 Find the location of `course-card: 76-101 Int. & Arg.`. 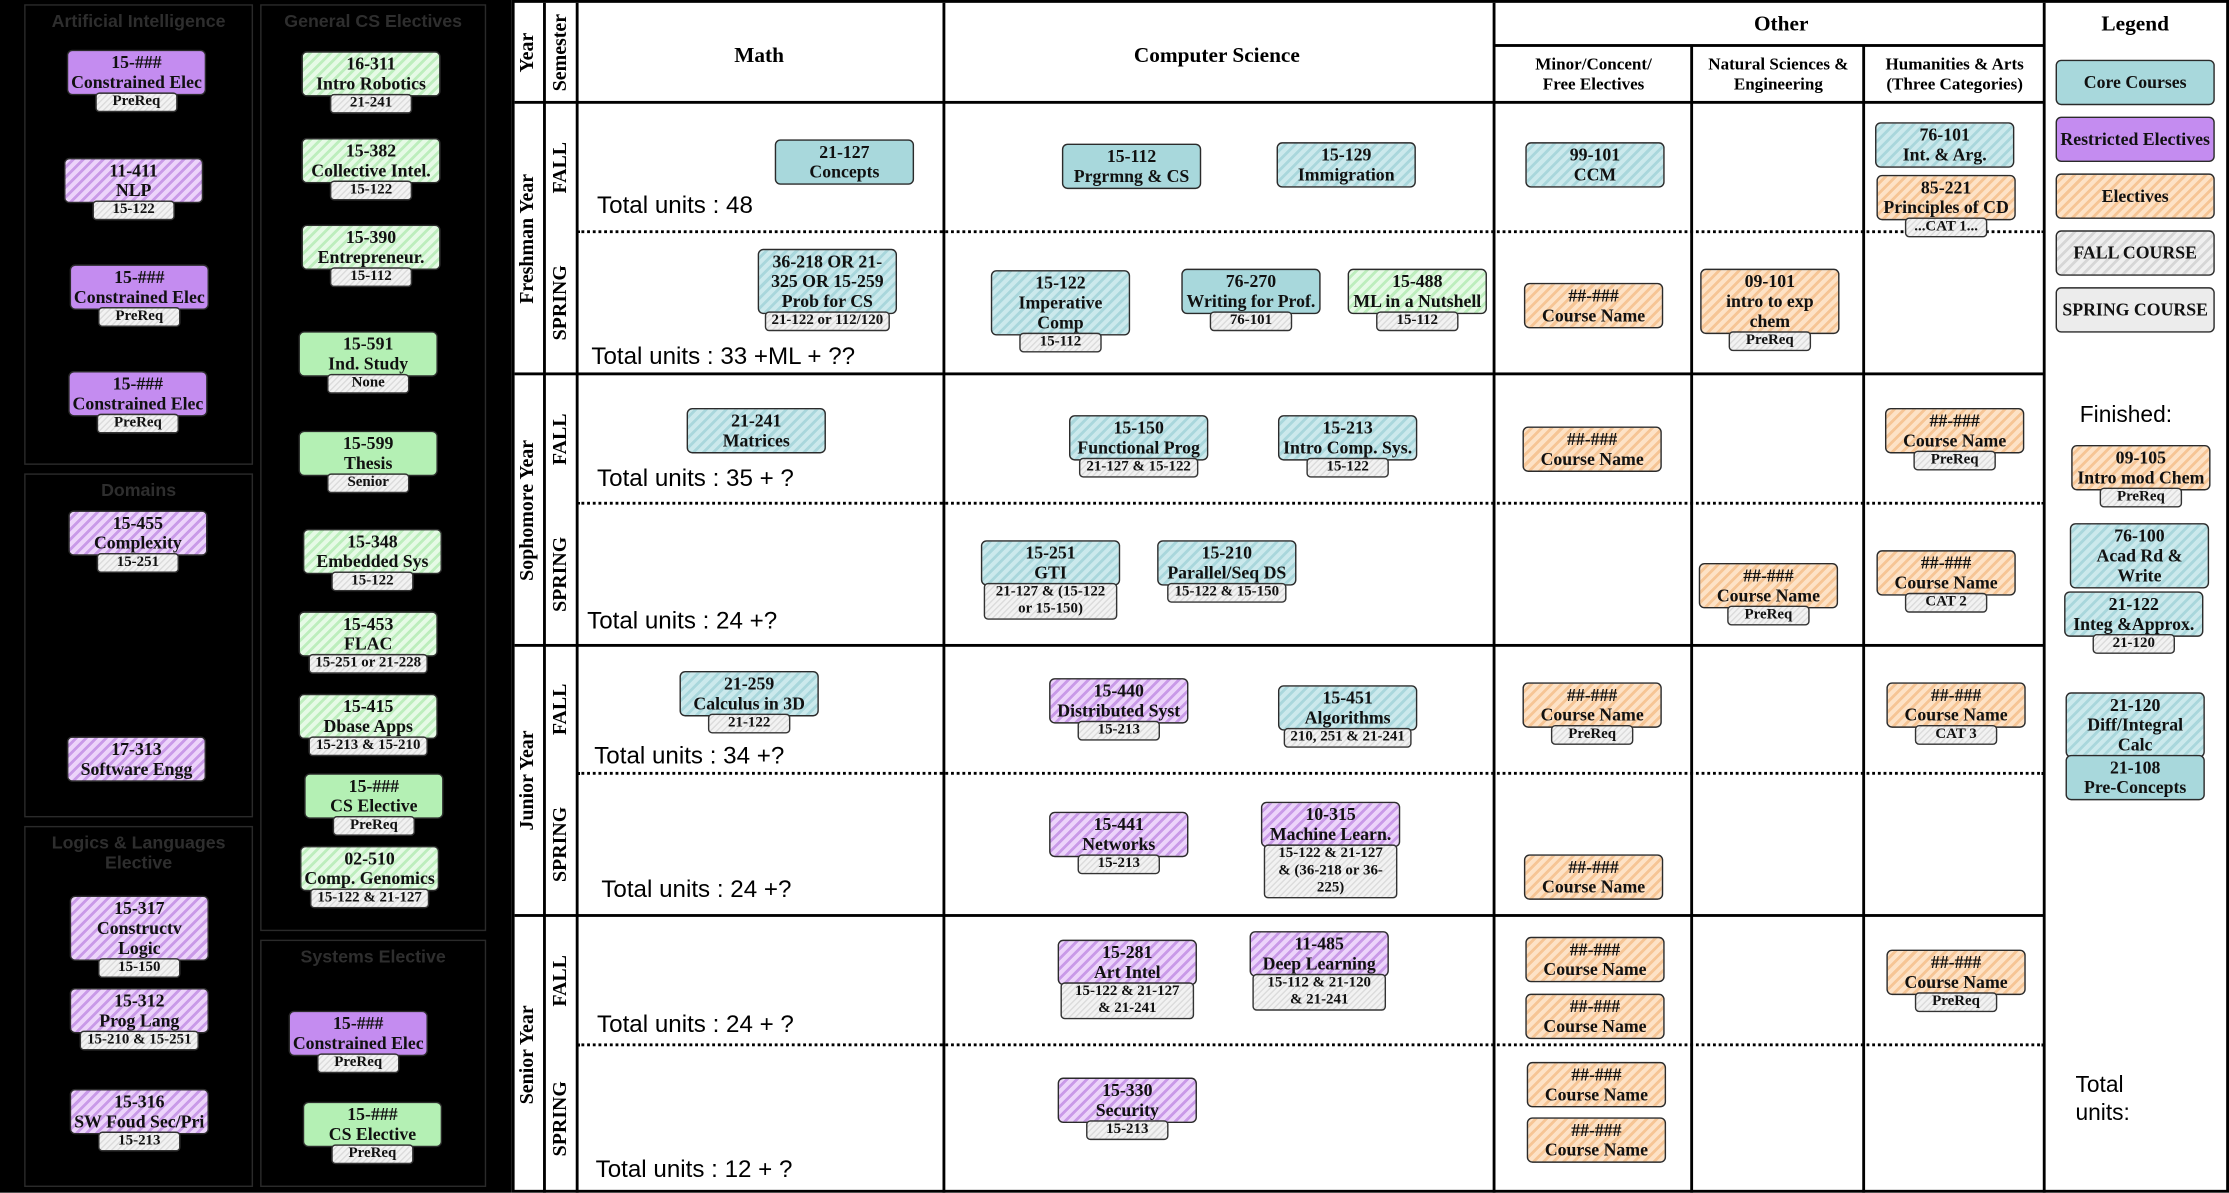

course-card: 76-101 Int. & Arg. is located at coordinates (1945, 145).